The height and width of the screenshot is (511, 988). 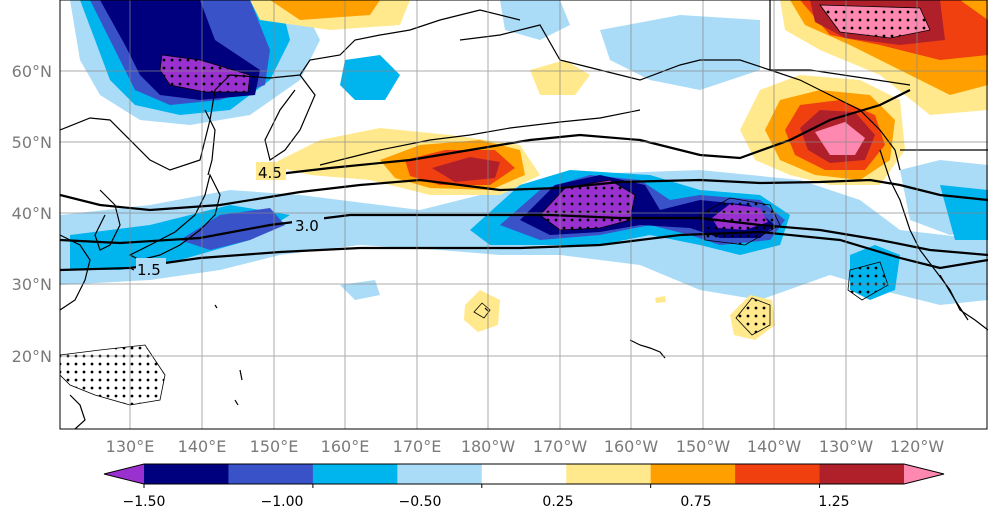 I want to click on stipple-subtropic-a, so click(x=482, y=310).